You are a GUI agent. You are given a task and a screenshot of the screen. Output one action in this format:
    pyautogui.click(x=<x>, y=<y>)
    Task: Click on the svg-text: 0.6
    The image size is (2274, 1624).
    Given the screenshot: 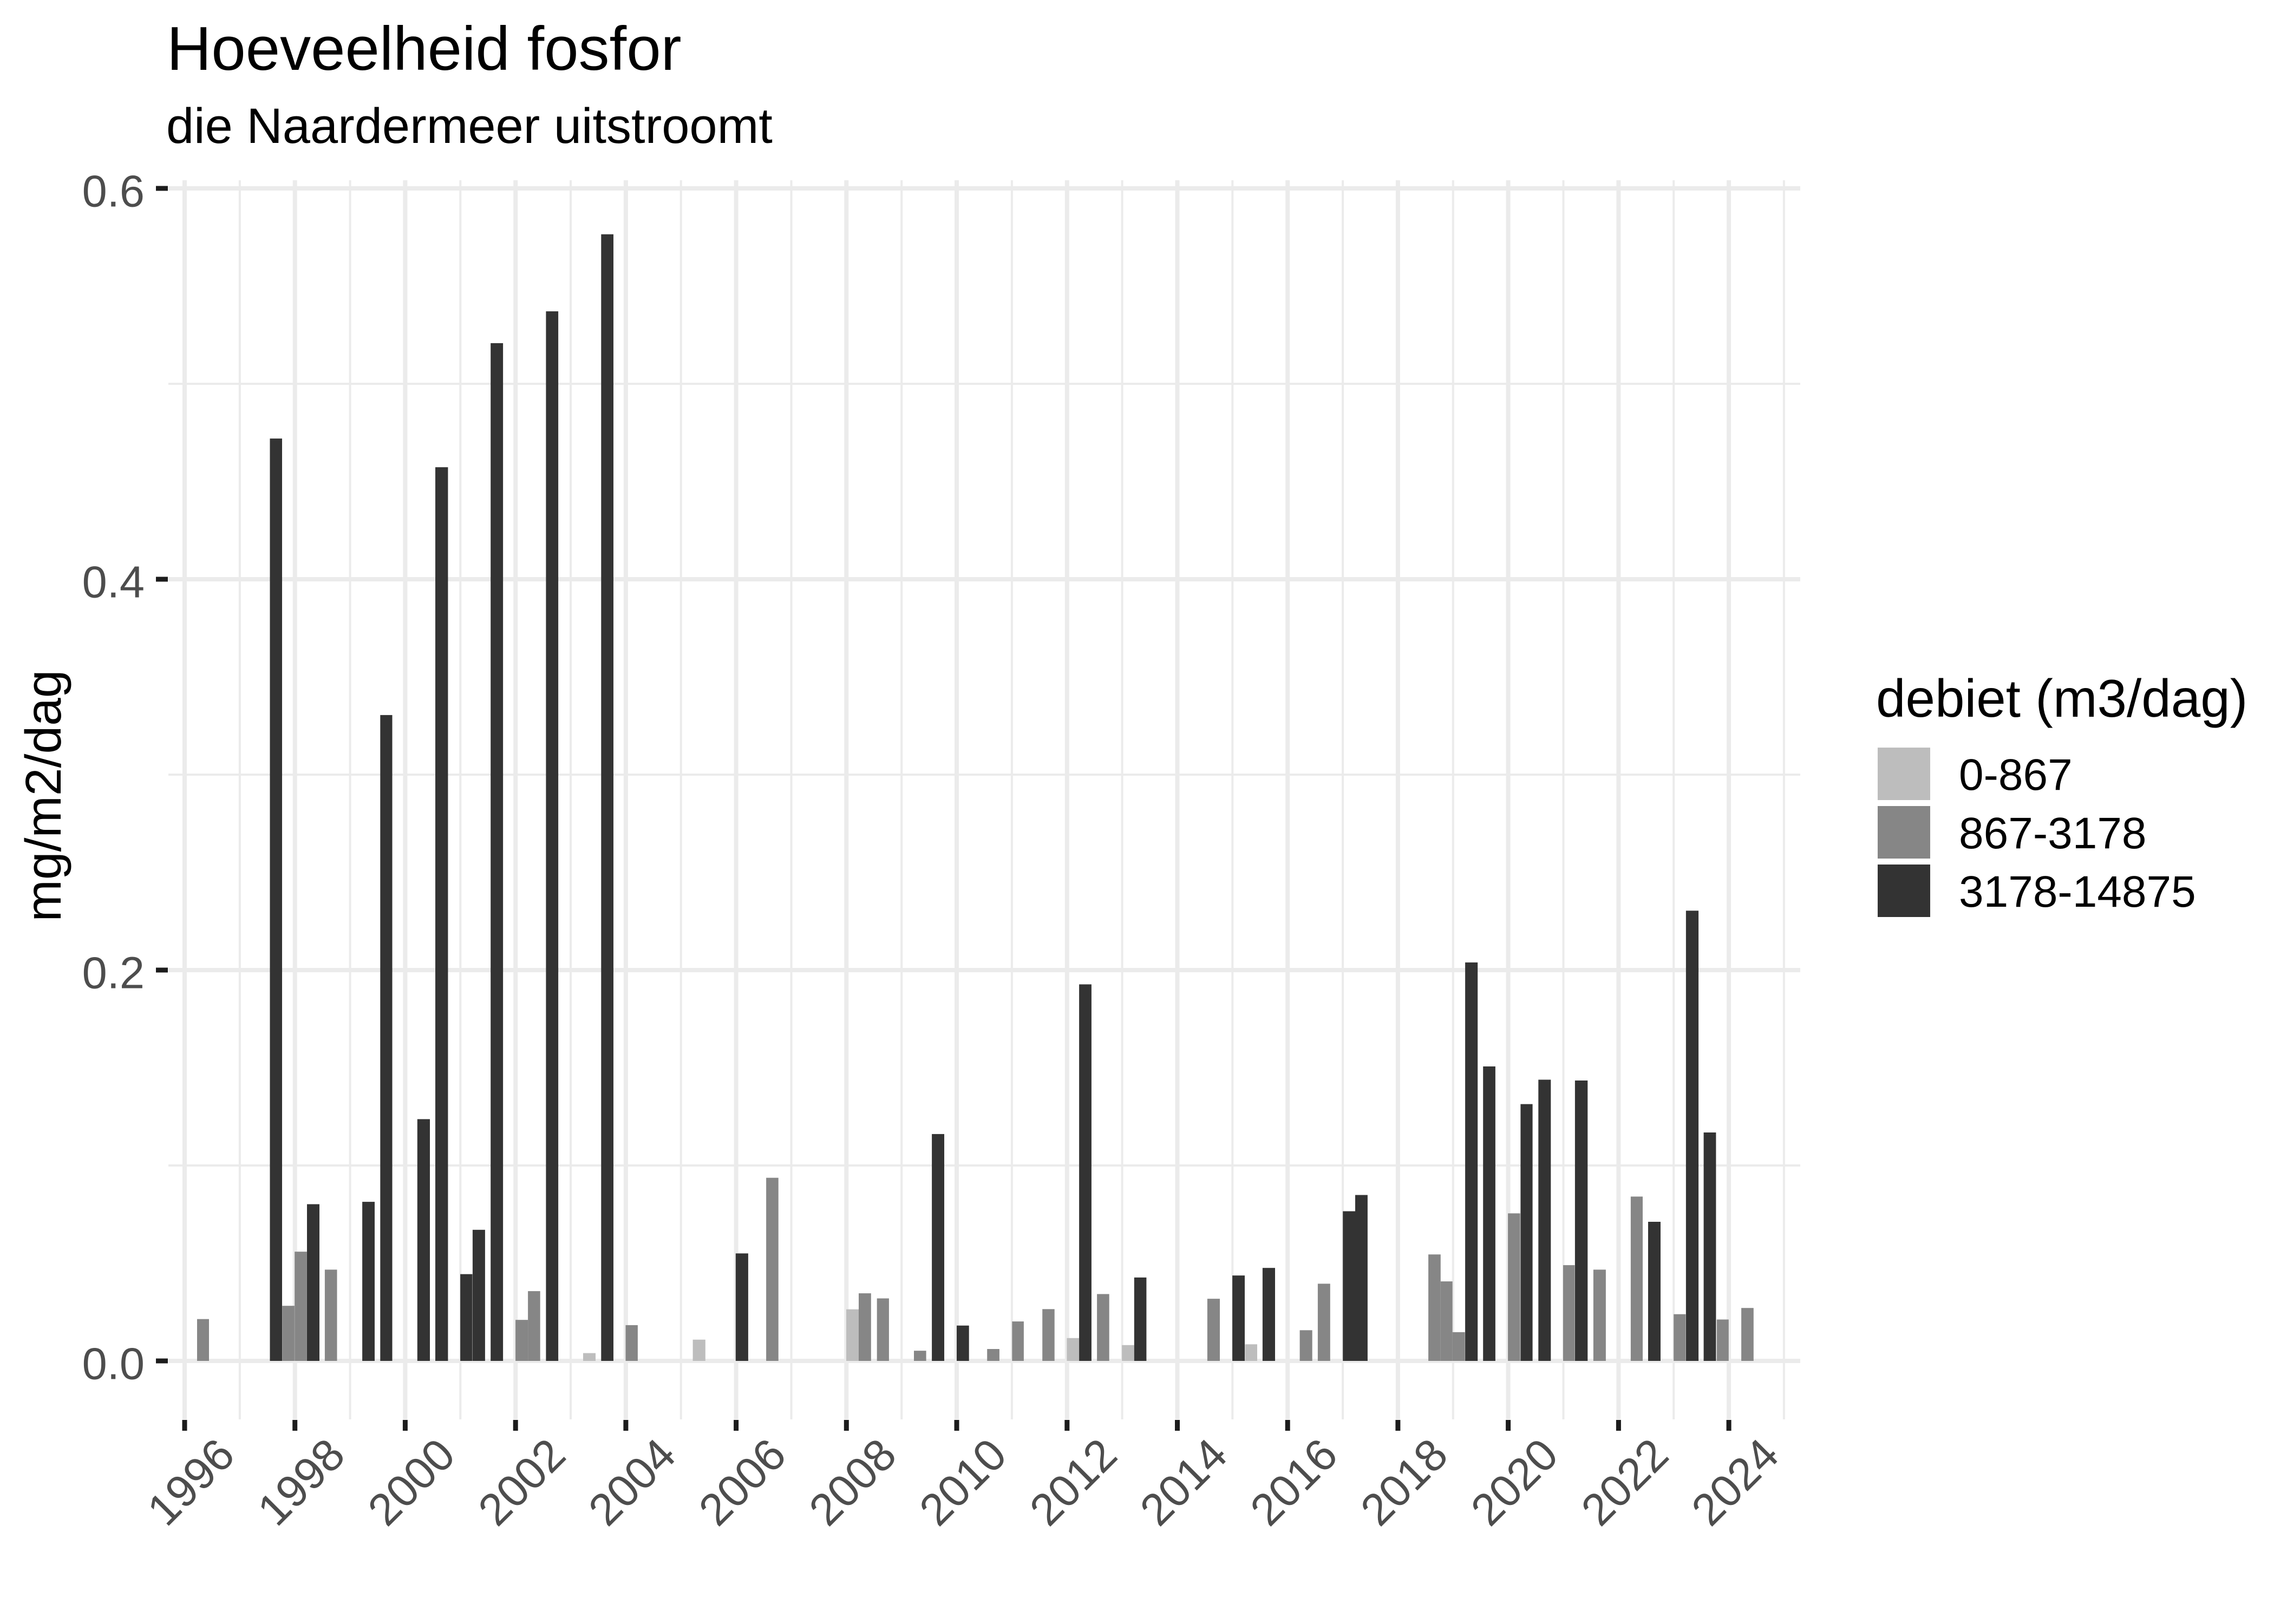 What is the action you would take?
    pyautogui.click(x=114, y=192)
    